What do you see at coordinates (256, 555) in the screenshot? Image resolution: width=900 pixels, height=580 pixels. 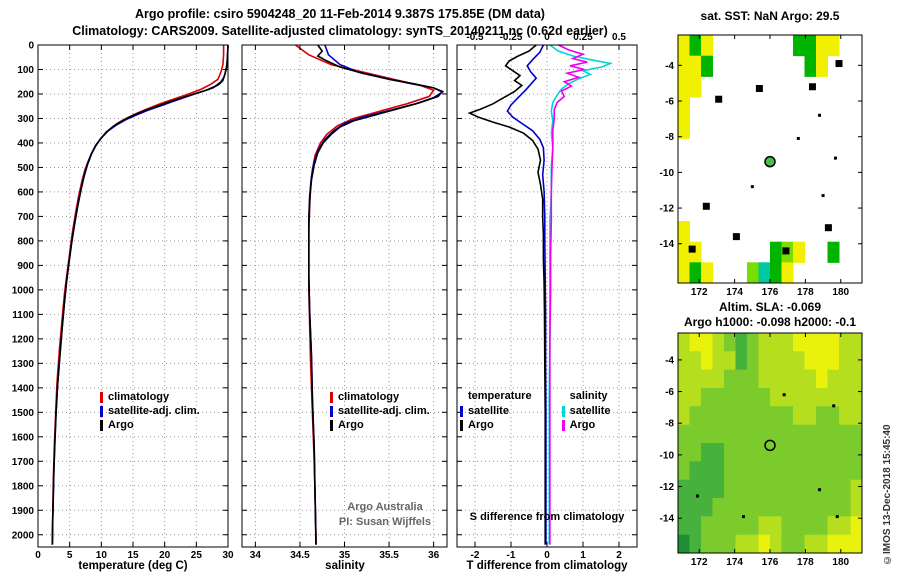 I see `svg-text: 34` at bounding box center [256, 555].